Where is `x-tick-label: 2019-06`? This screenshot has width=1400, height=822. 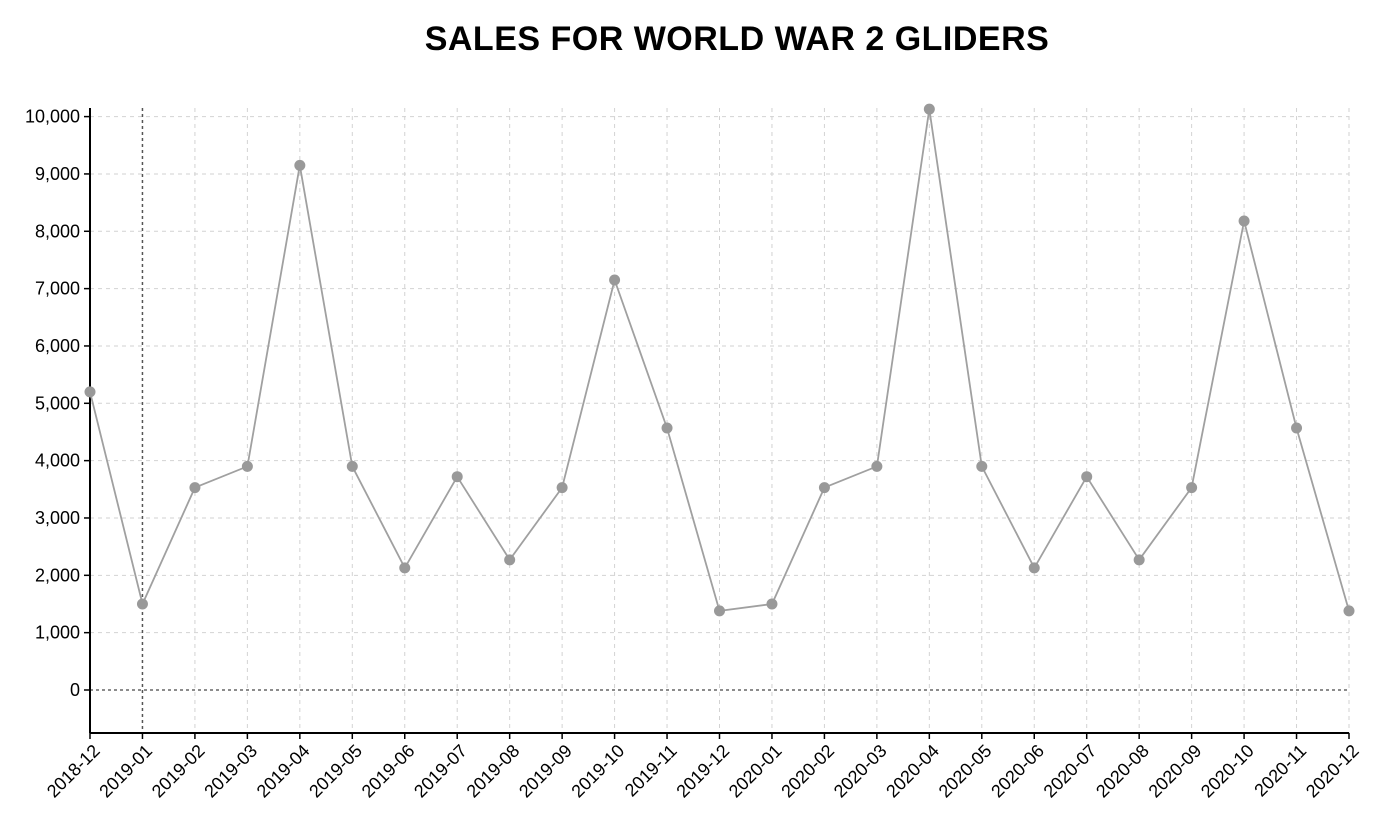 x-tick-label: 2019-06 is located at coordinates (388, 771).